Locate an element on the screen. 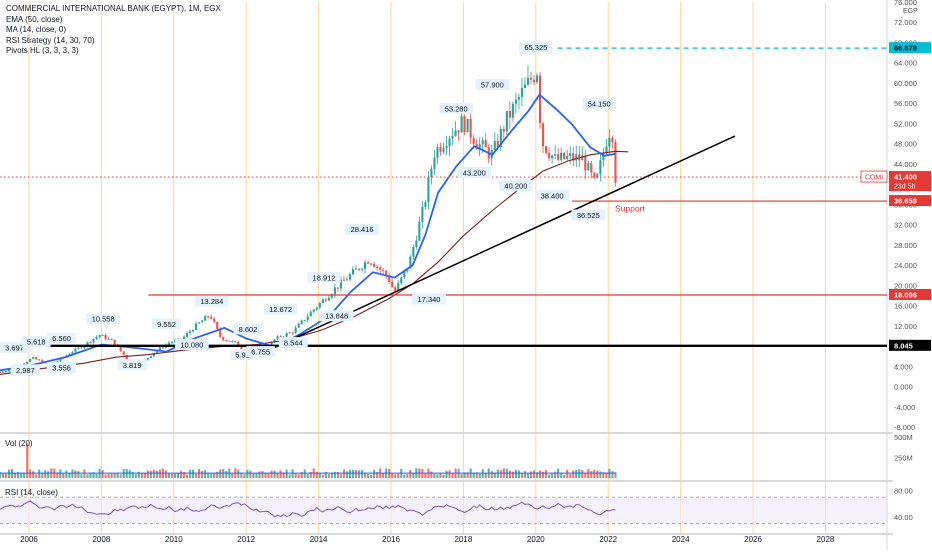  pivot-label: 10.080 is located at coordinates (192, 345).